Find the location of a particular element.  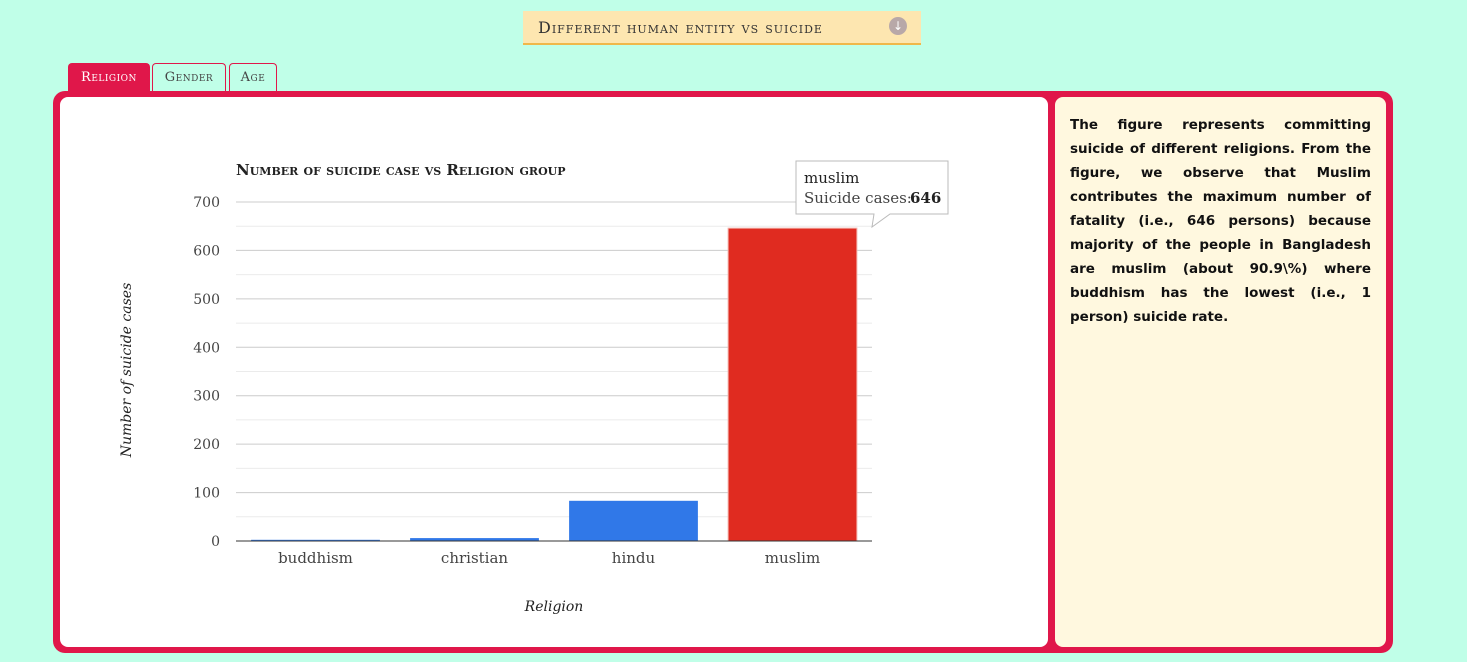

x-tick-label: muslim is located at coordinates (792, 558).